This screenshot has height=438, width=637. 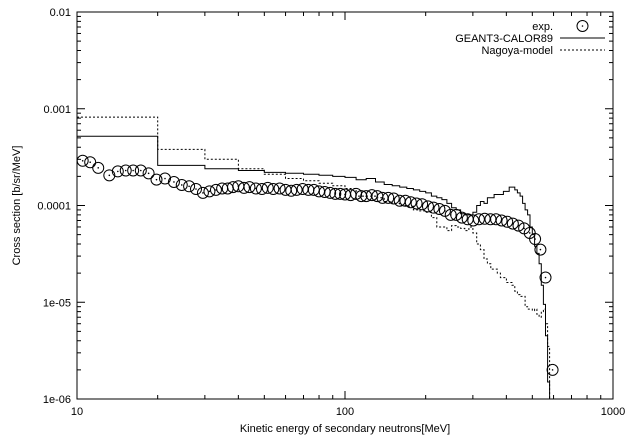 I want to click on y-tick-label-0-000001: 1e-06, so click(x=57, y=400).